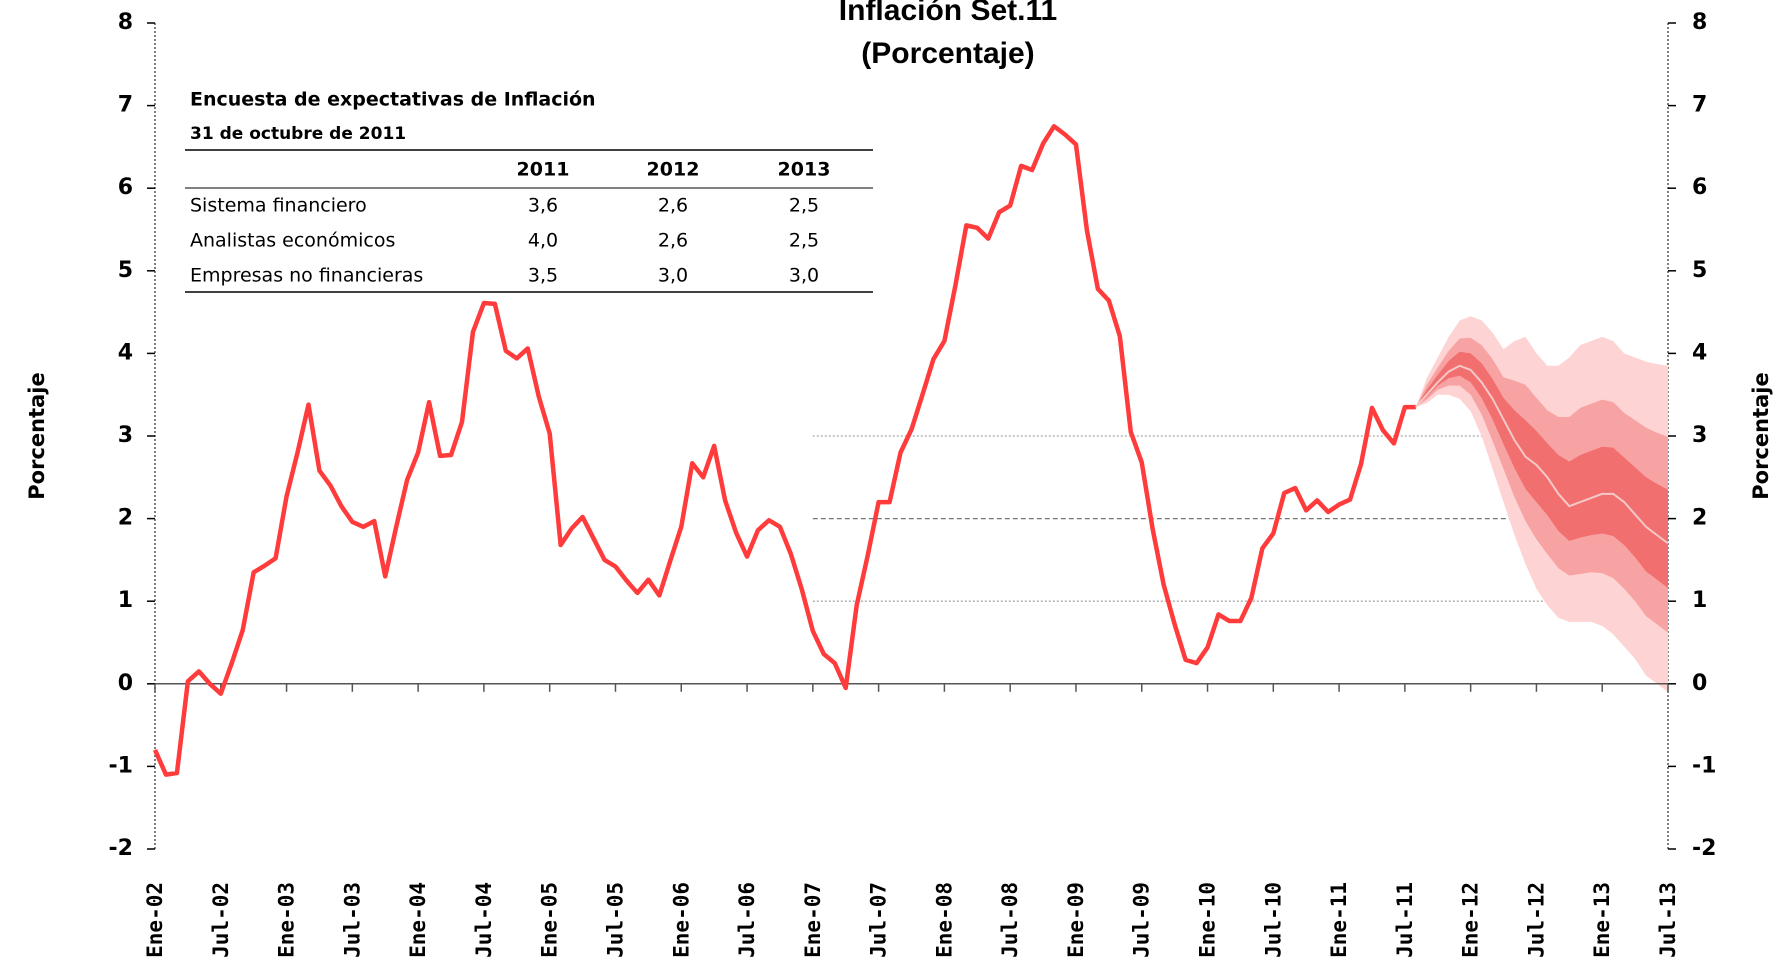 The height and width of the screenshot is (968, 1785). What do you see at coordinates (1602, 920) in the screenshot?
I see `x-tick-label: Ene-13` at bounding box center [1602, 920].